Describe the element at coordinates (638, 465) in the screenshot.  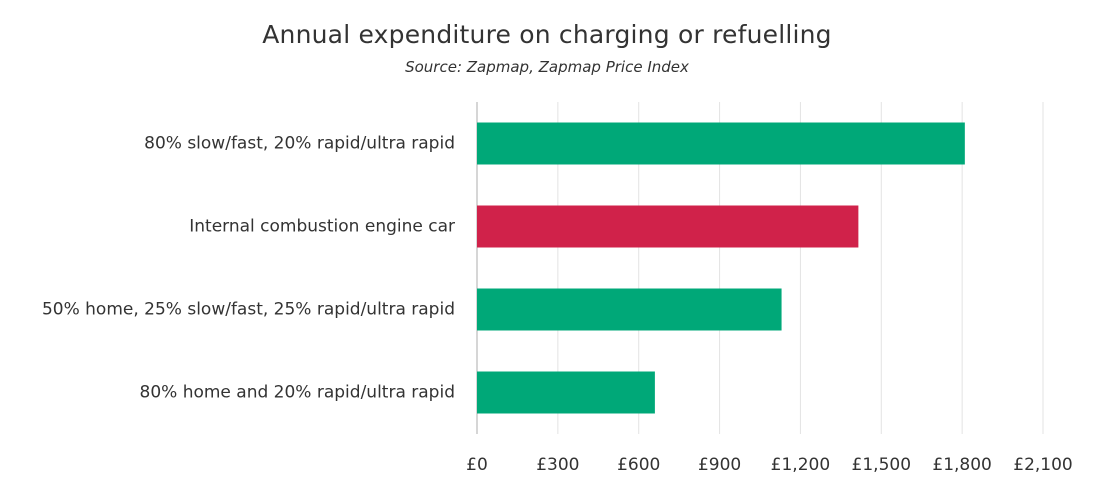
I see `x-tick-label: £600` at that location.